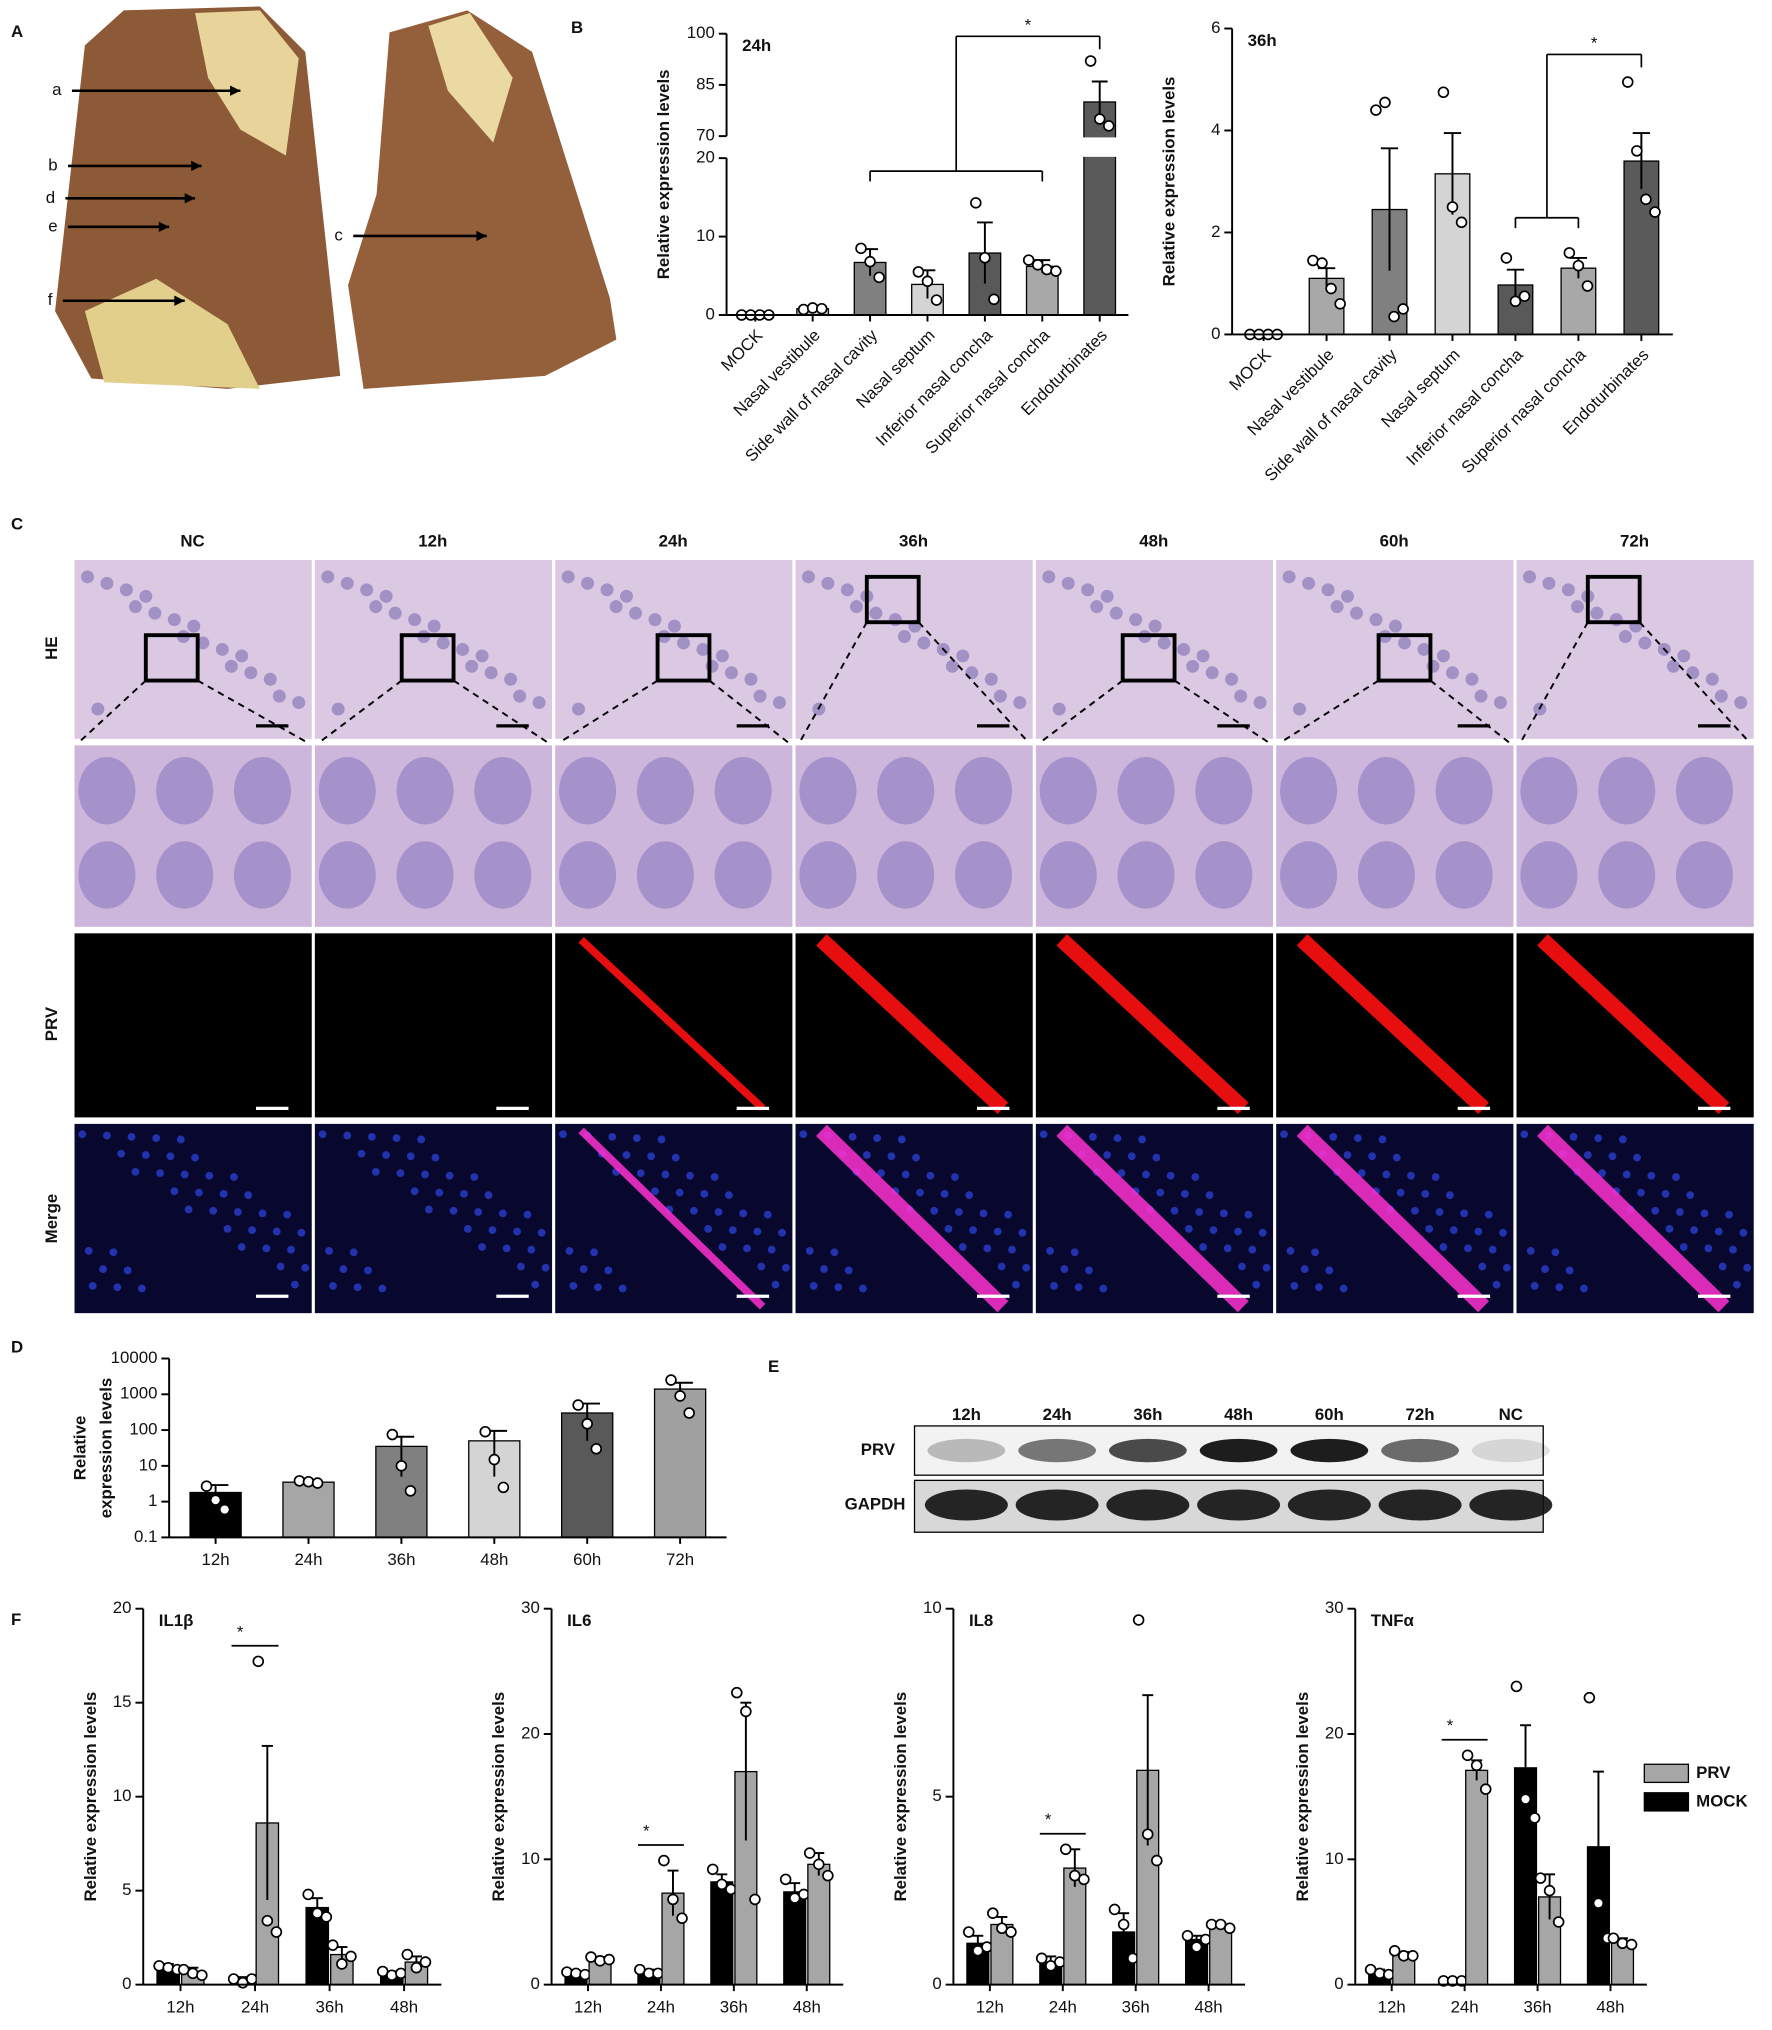 The height and width of the screenshot is (2030, 1772). Describe the element at coordinates (587, 1559) in the screenshot. I see `x-tick-label: 60h` at that location.